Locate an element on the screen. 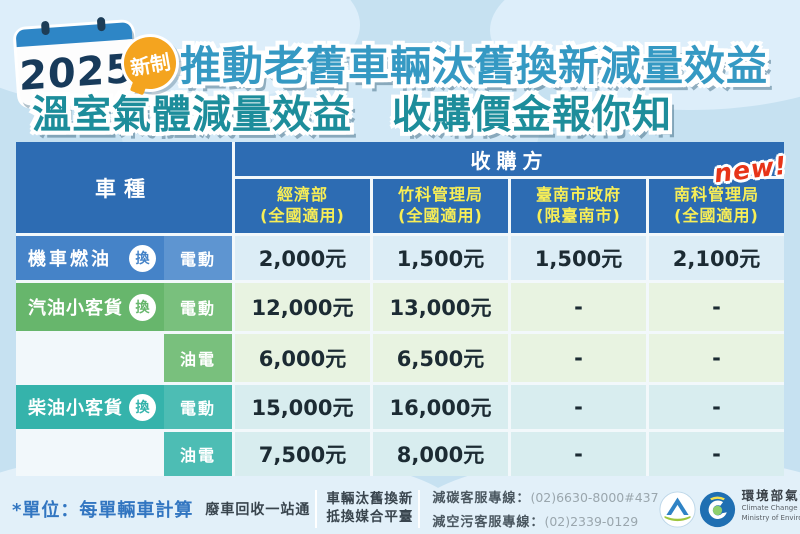 The width and height of the screenshot is (800, 534). price-cell: 6,500元 is located at coordinates (439, 358).